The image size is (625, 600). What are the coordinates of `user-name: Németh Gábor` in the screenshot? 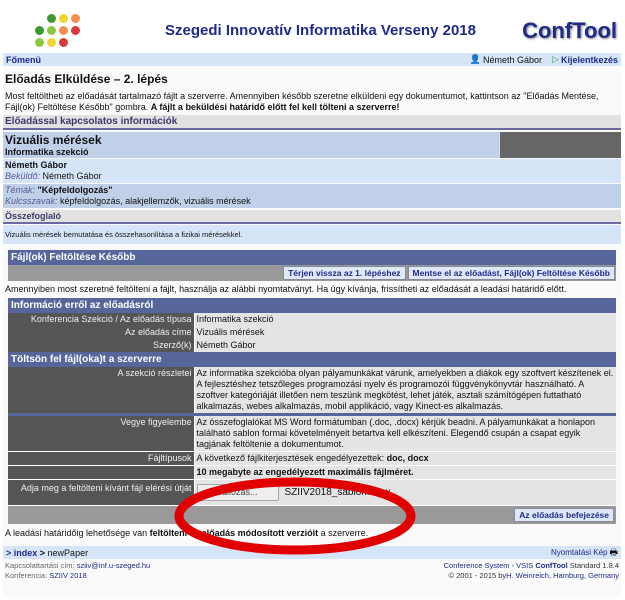 It's located at (513, 59).